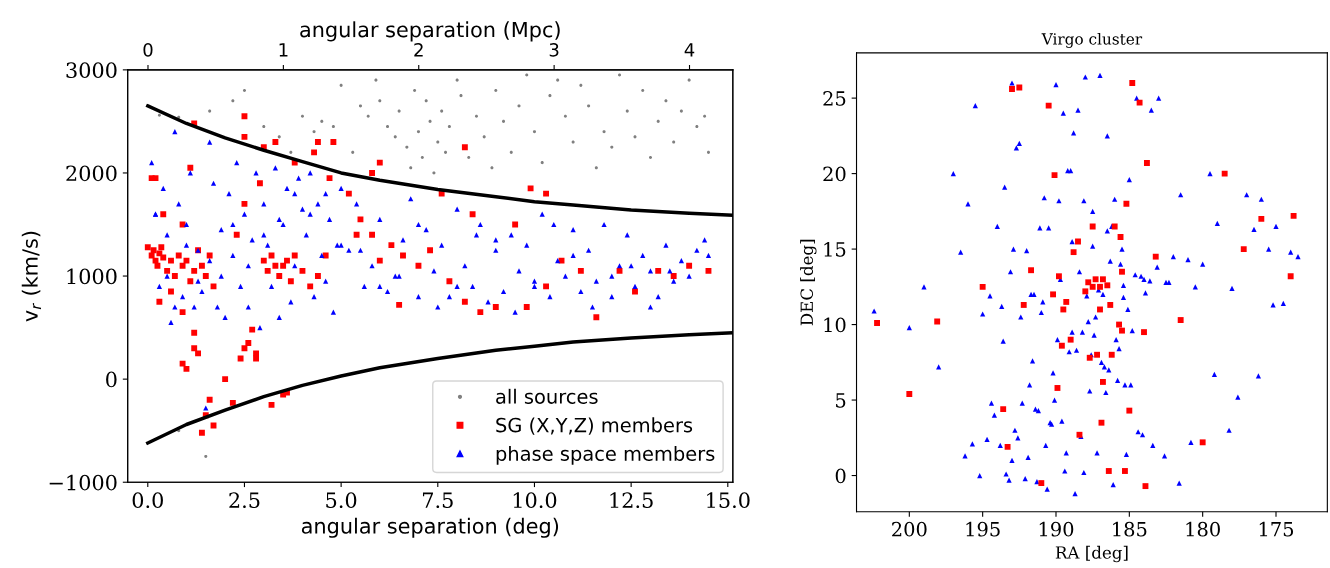 This screenshot has height=568, width=1330. I want to click on x-tick-label: 185, so click(1130, 529).